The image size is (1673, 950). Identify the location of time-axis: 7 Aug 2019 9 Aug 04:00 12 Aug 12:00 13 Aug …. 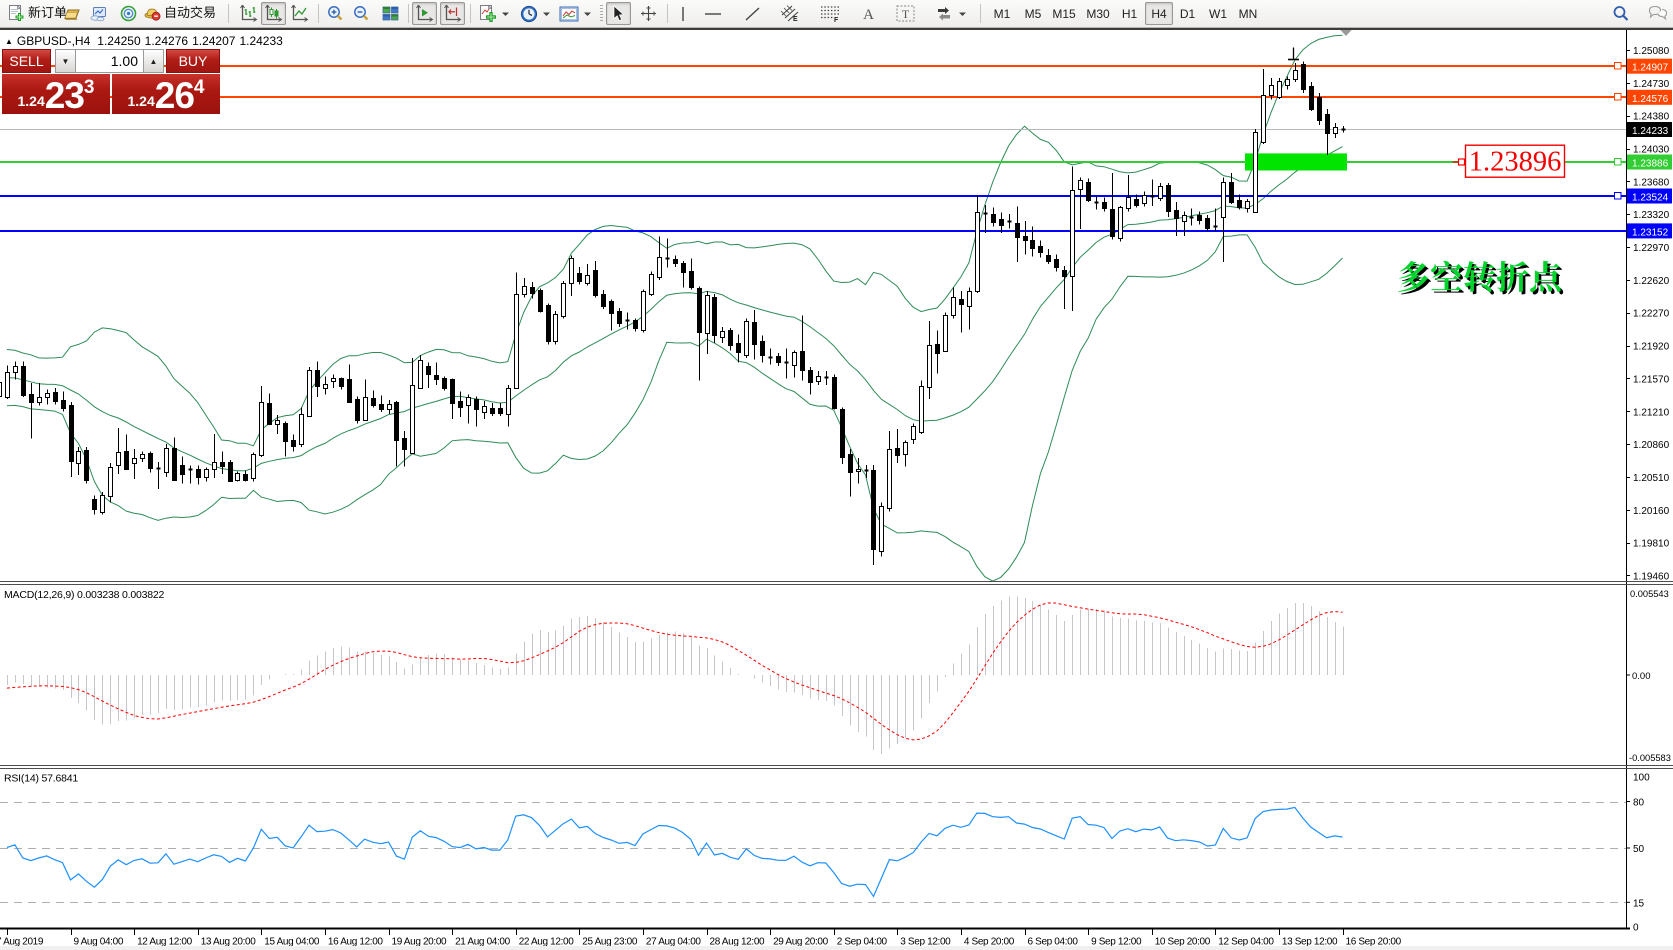
(701, 938).